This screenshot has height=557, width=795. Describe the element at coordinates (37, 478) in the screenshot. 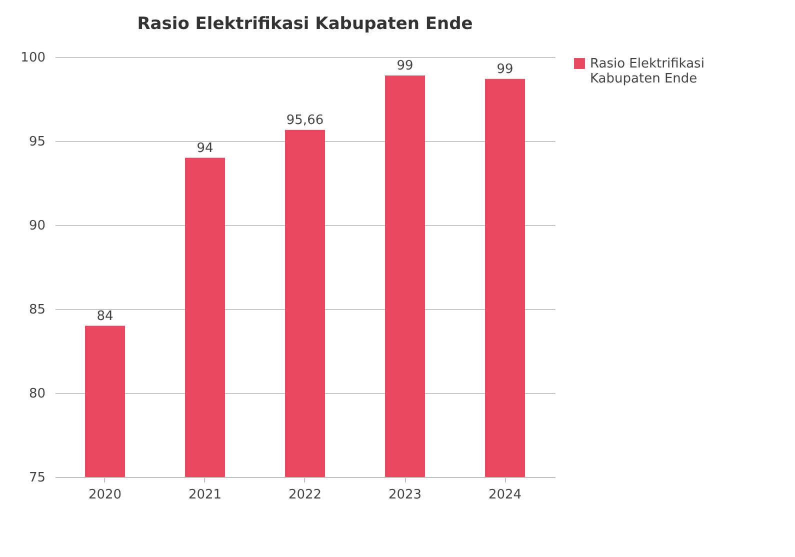

I see `y-tick-label: 75` at that location.